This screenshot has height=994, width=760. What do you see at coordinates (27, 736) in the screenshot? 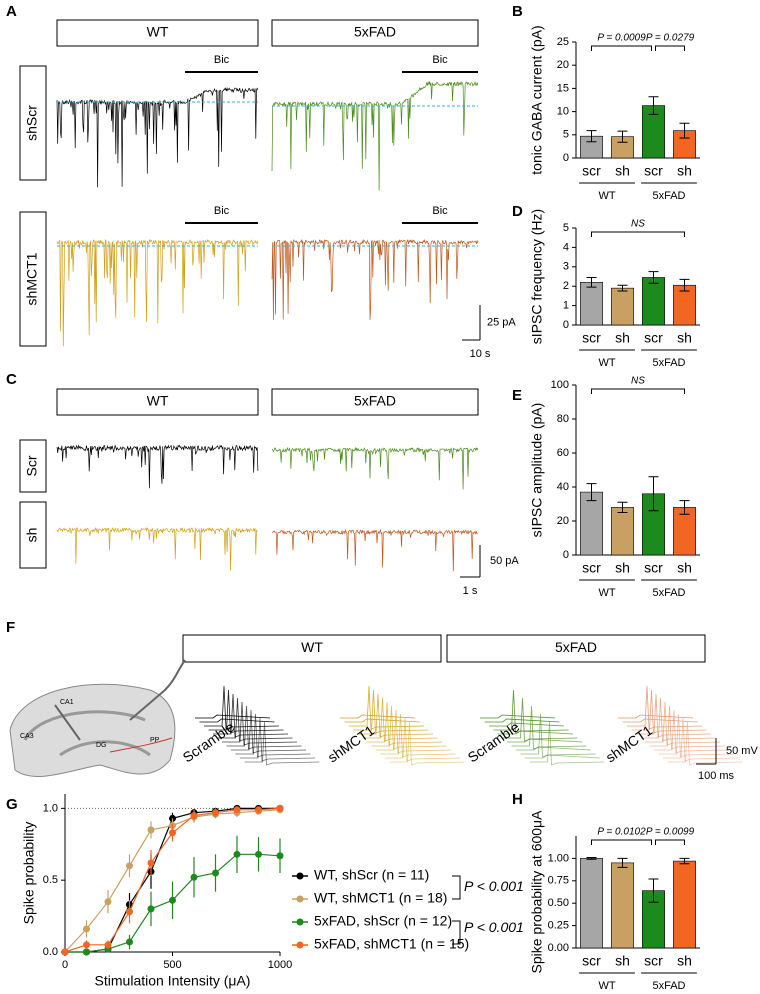
I see `region-label: CA3` at bounding box center [27, 736].